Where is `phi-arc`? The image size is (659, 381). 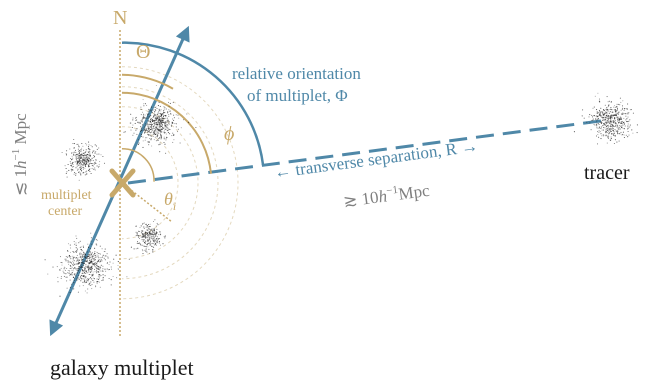 phi-arc is located at coordinates (166, 132).